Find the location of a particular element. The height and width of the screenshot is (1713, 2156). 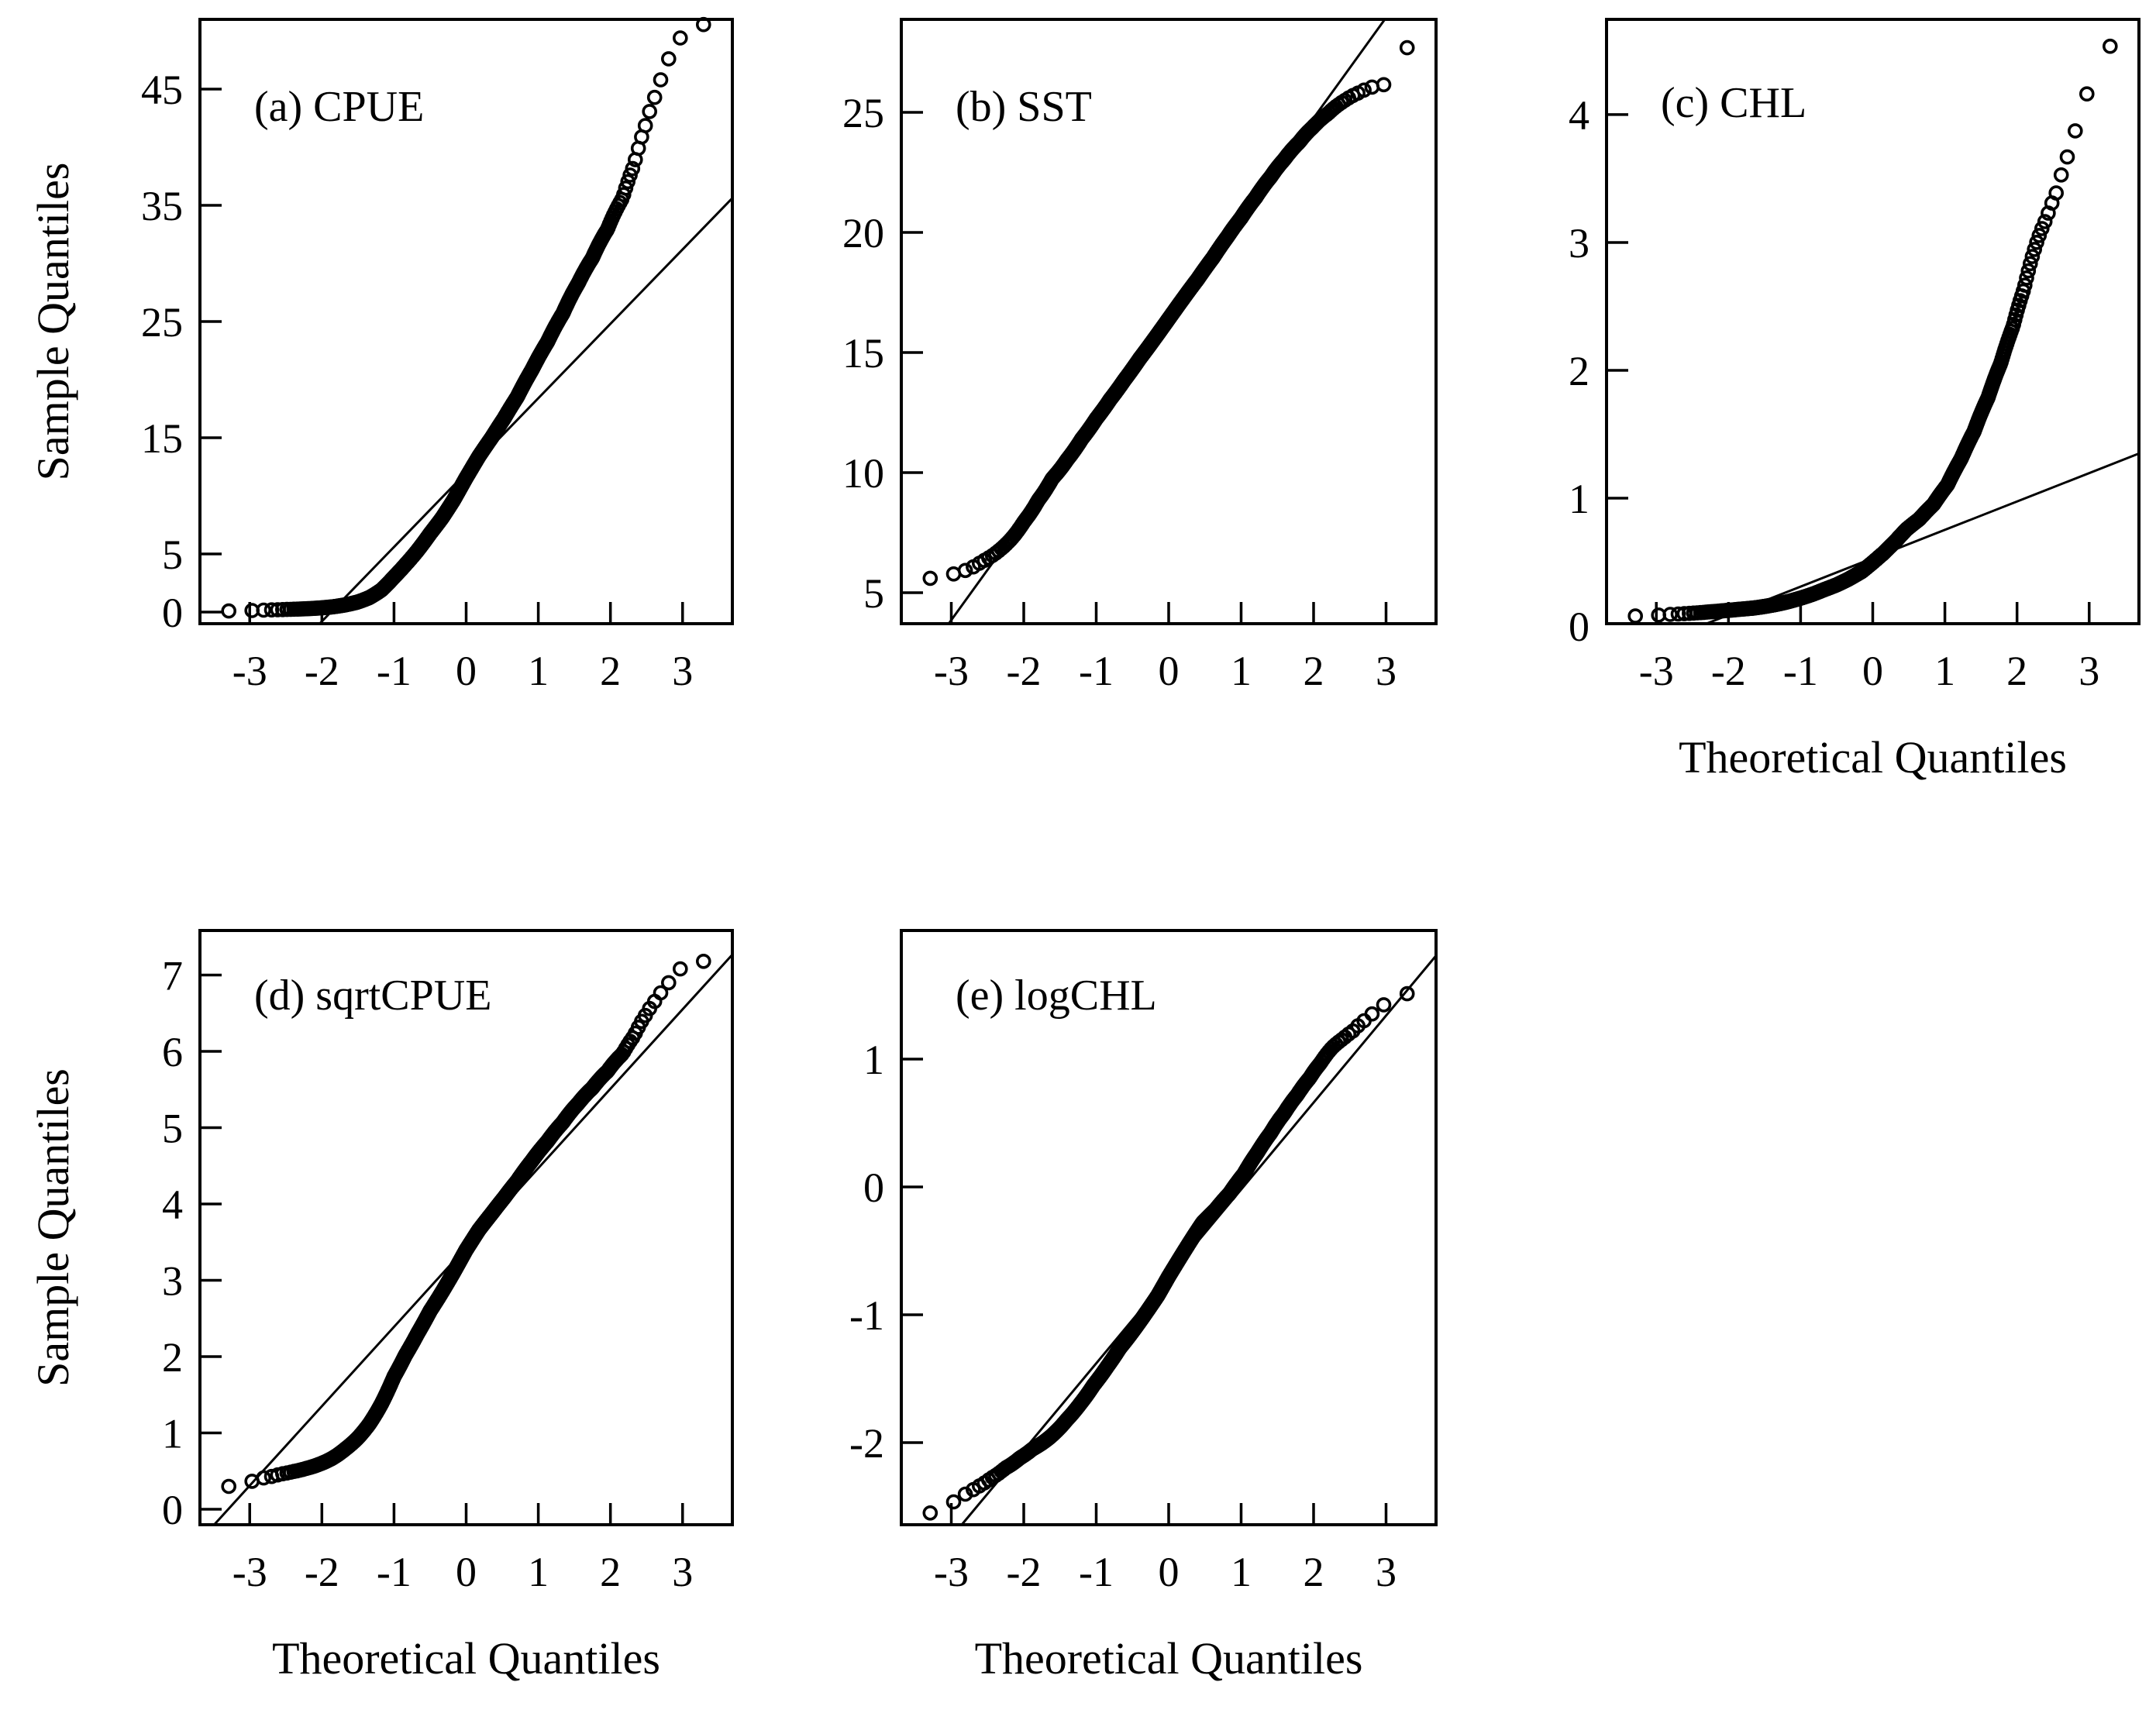

y-tick-label: 2 is located at coordinates (172, 1358).